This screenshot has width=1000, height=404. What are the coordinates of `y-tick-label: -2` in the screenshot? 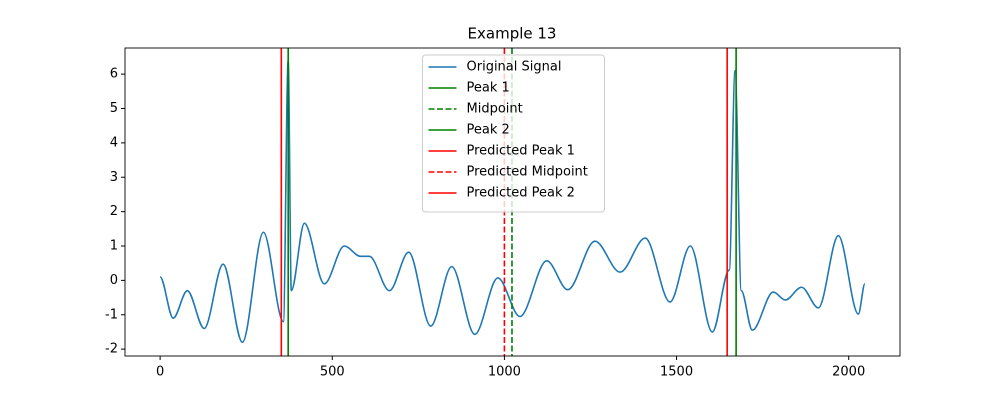 It's located at (111, 349).